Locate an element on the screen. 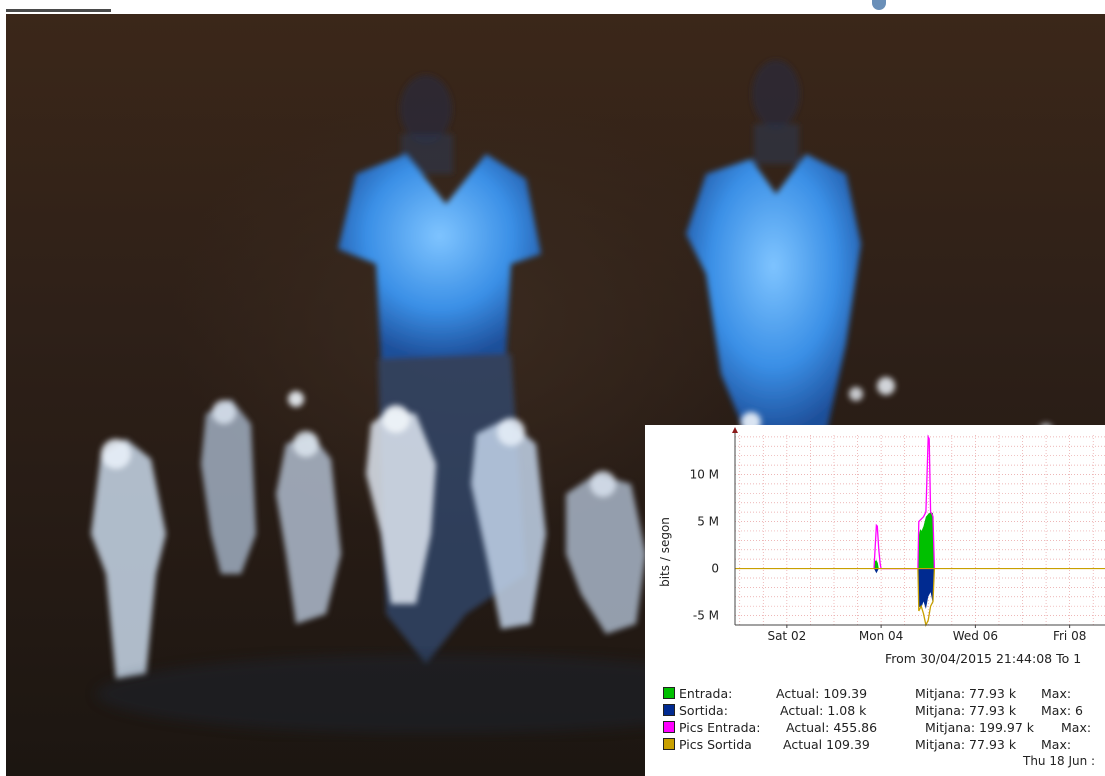 The height and width of the screenshot is (776, 1105). tall-figure-right is located at coordinates (773, 247).